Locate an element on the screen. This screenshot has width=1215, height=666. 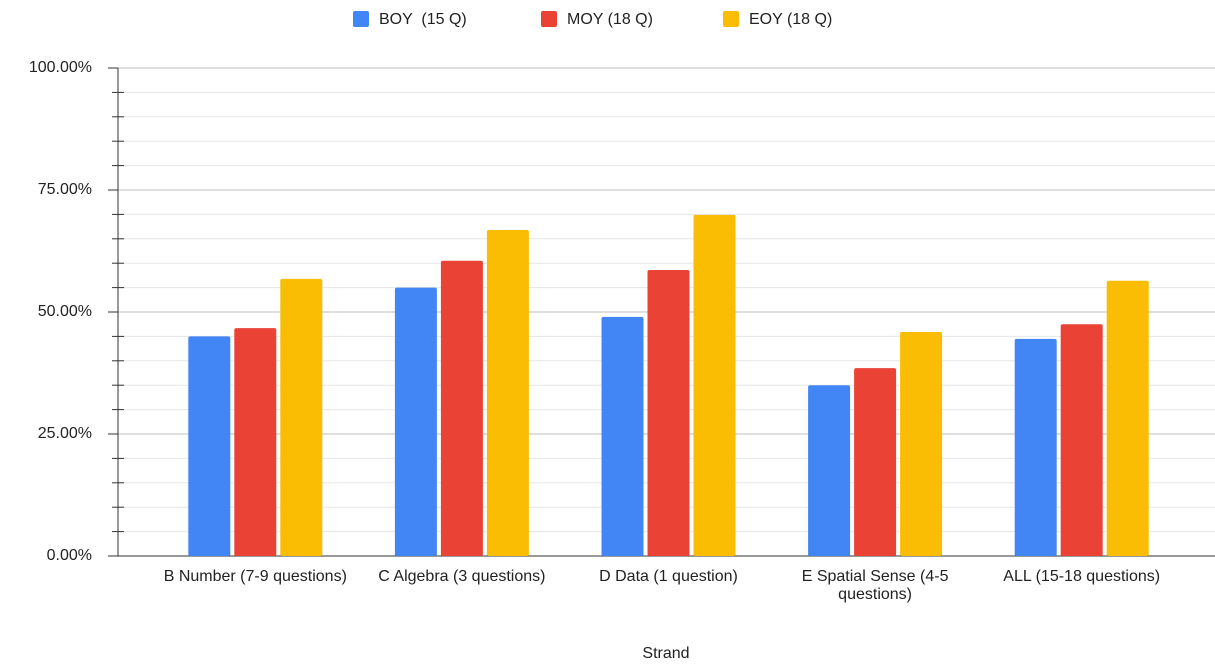
y-tick-label: 25.00% is located at coordinates (65, 433).